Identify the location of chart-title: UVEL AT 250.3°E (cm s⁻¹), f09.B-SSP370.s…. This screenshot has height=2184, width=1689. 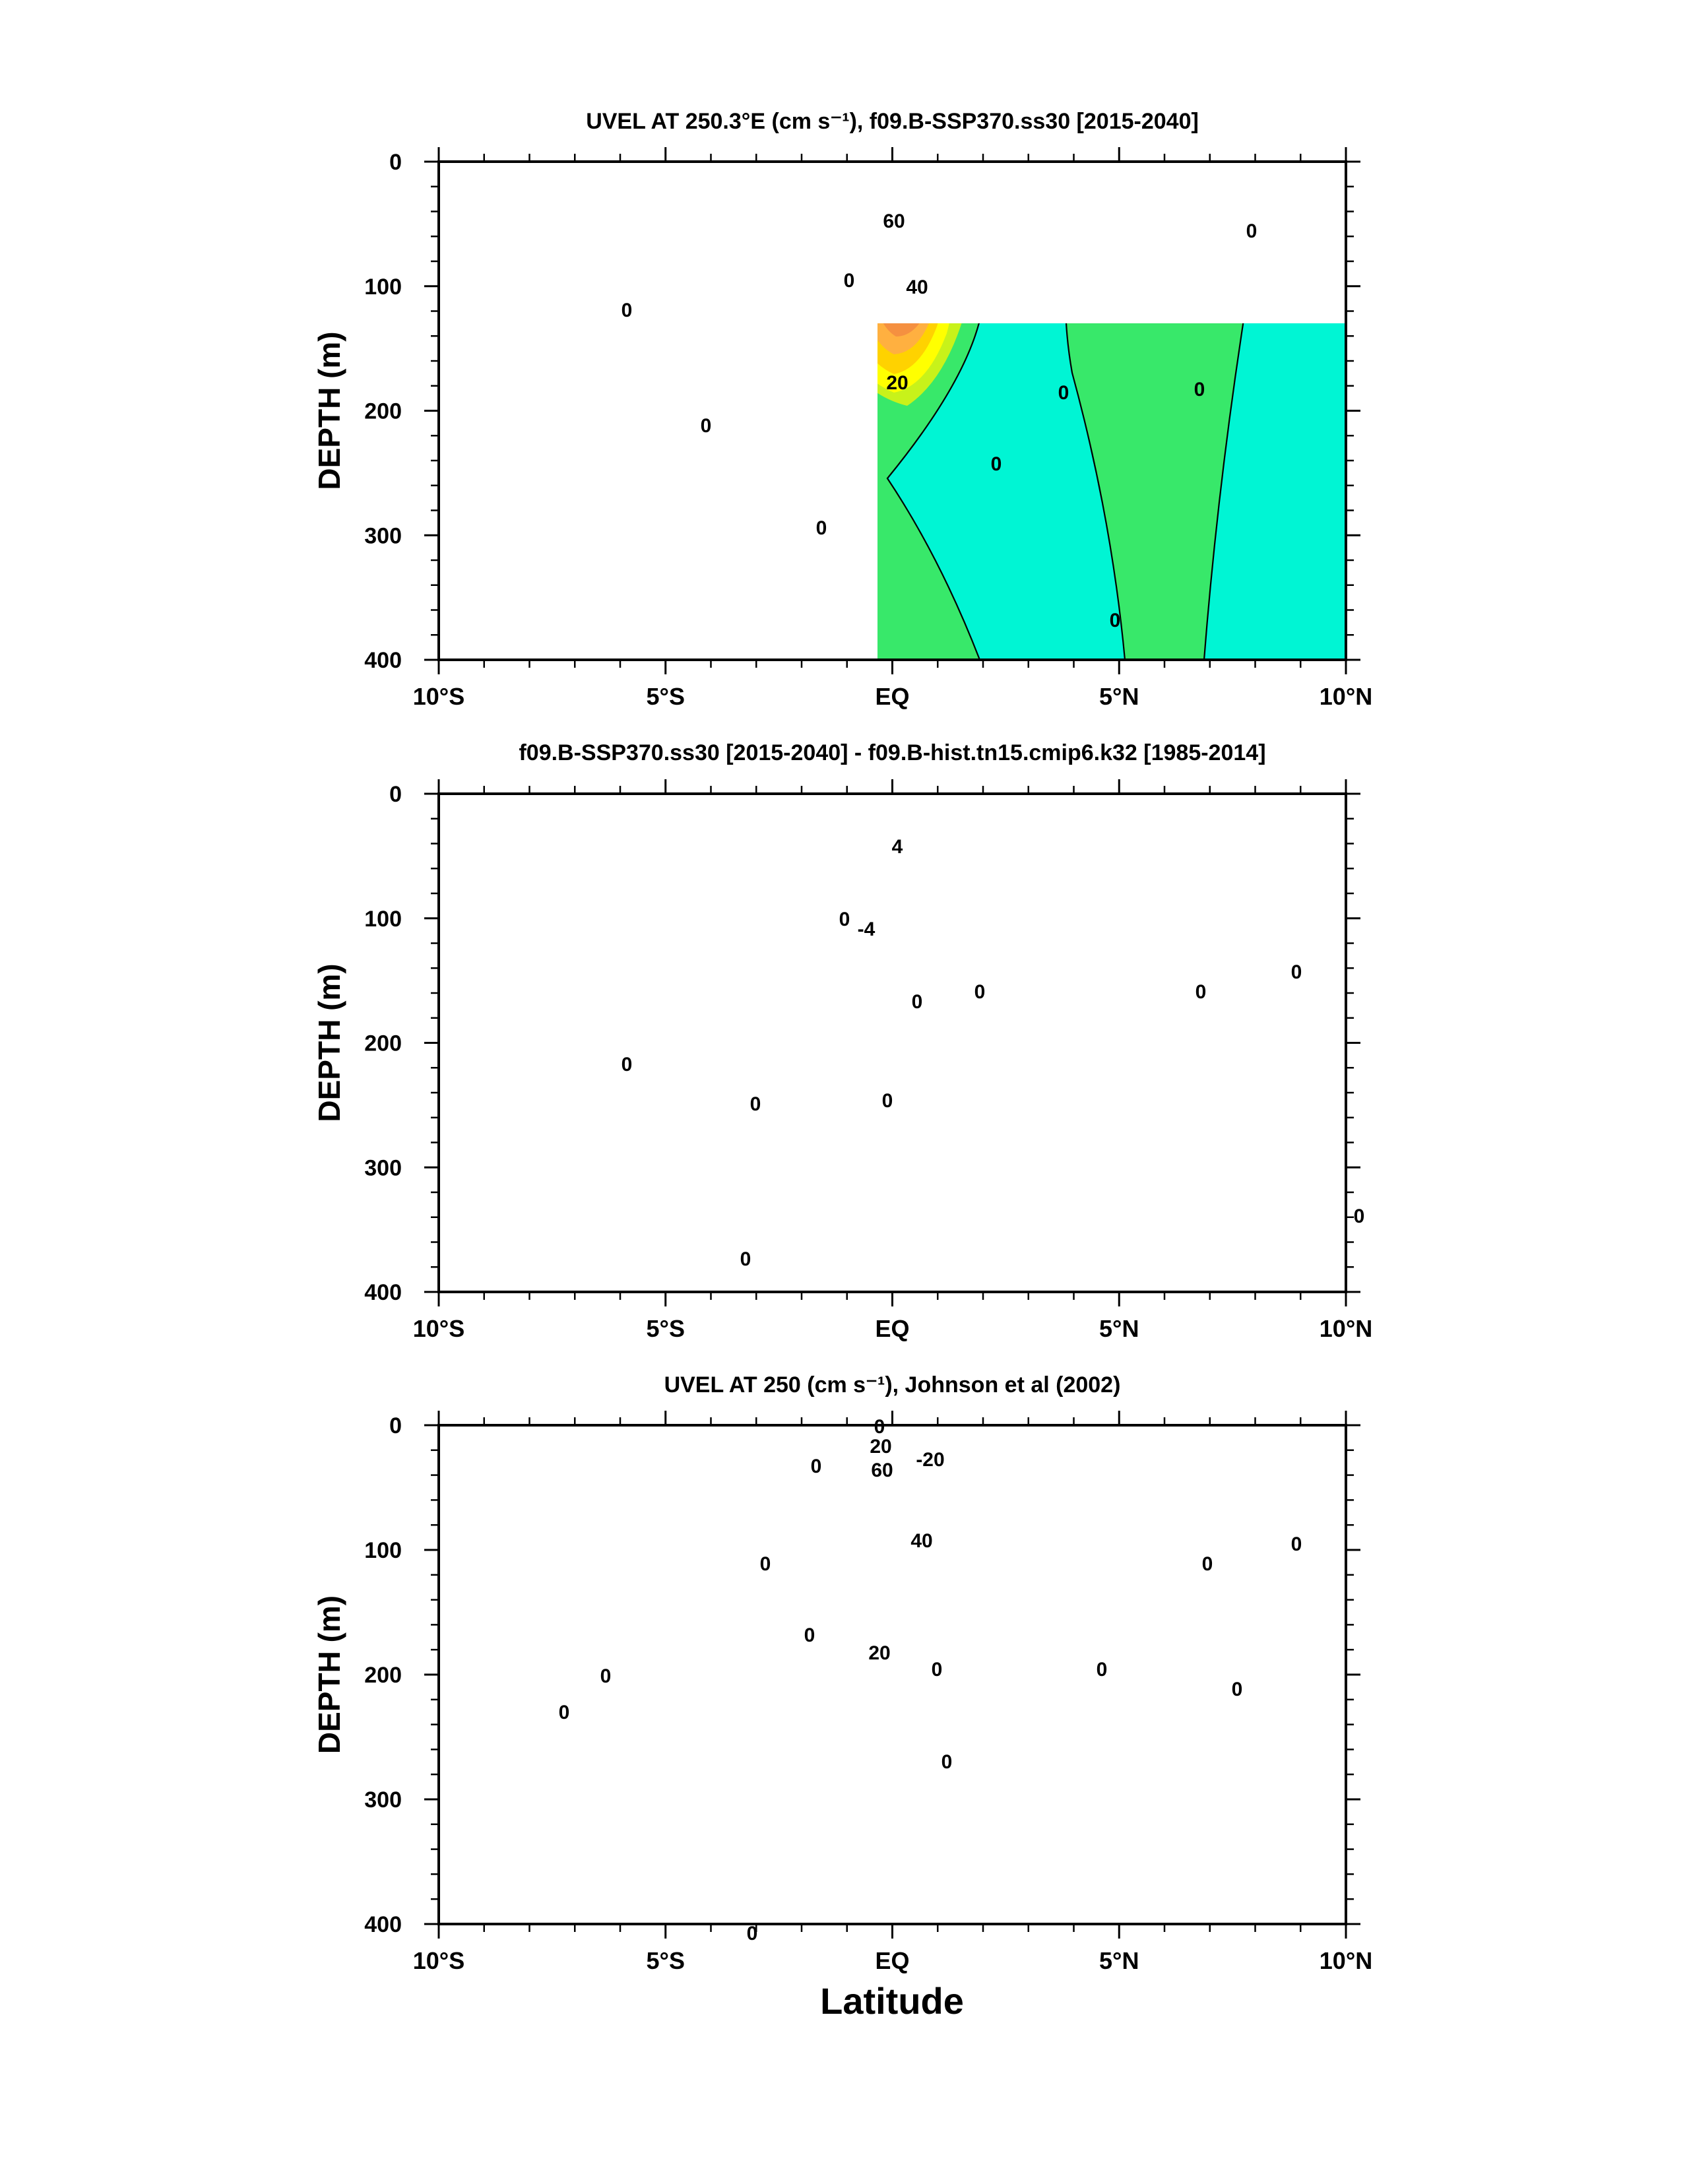
(892, 121).